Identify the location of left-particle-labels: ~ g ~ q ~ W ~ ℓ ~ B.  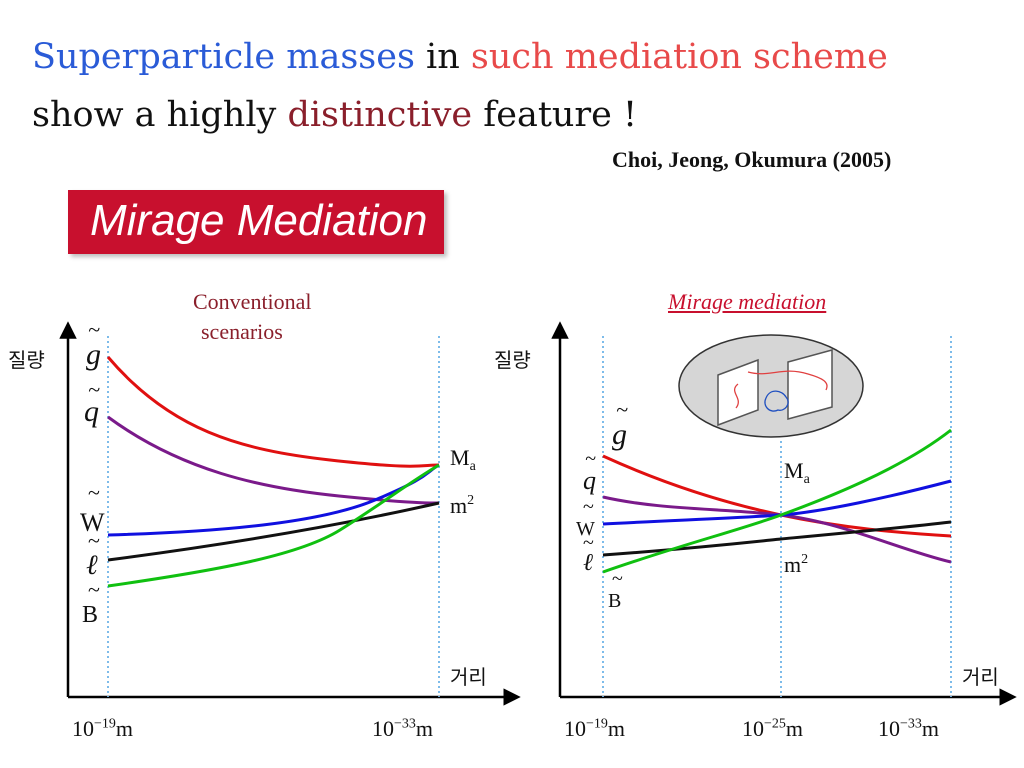
(92, 472).